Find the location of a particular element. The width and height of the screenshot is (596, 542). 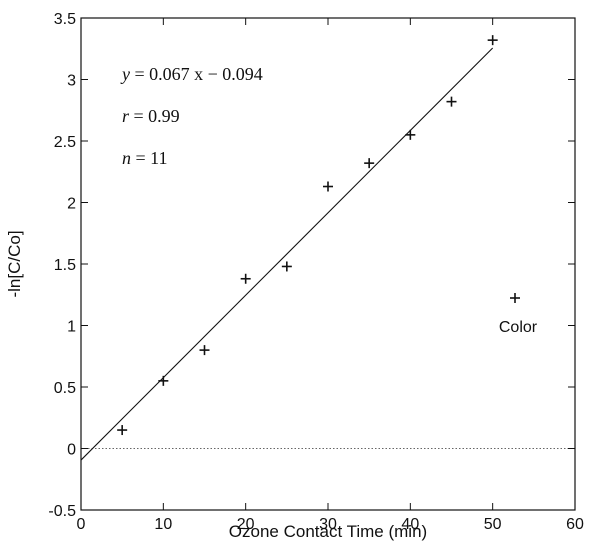

x-tick-label: 20 is located at coordinates (246, 524).